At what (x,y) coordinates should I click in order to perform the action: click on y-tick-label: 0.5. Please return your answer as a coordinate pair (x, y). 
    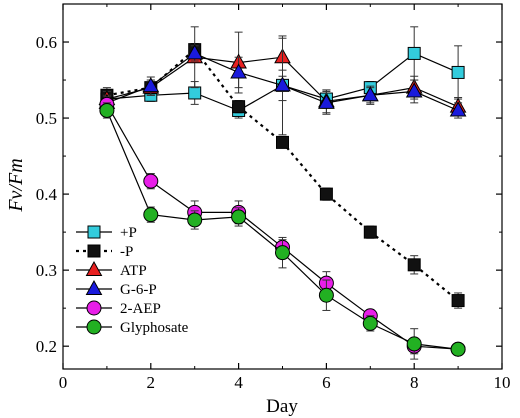
    Looking at the image, I should click on (46, 118).